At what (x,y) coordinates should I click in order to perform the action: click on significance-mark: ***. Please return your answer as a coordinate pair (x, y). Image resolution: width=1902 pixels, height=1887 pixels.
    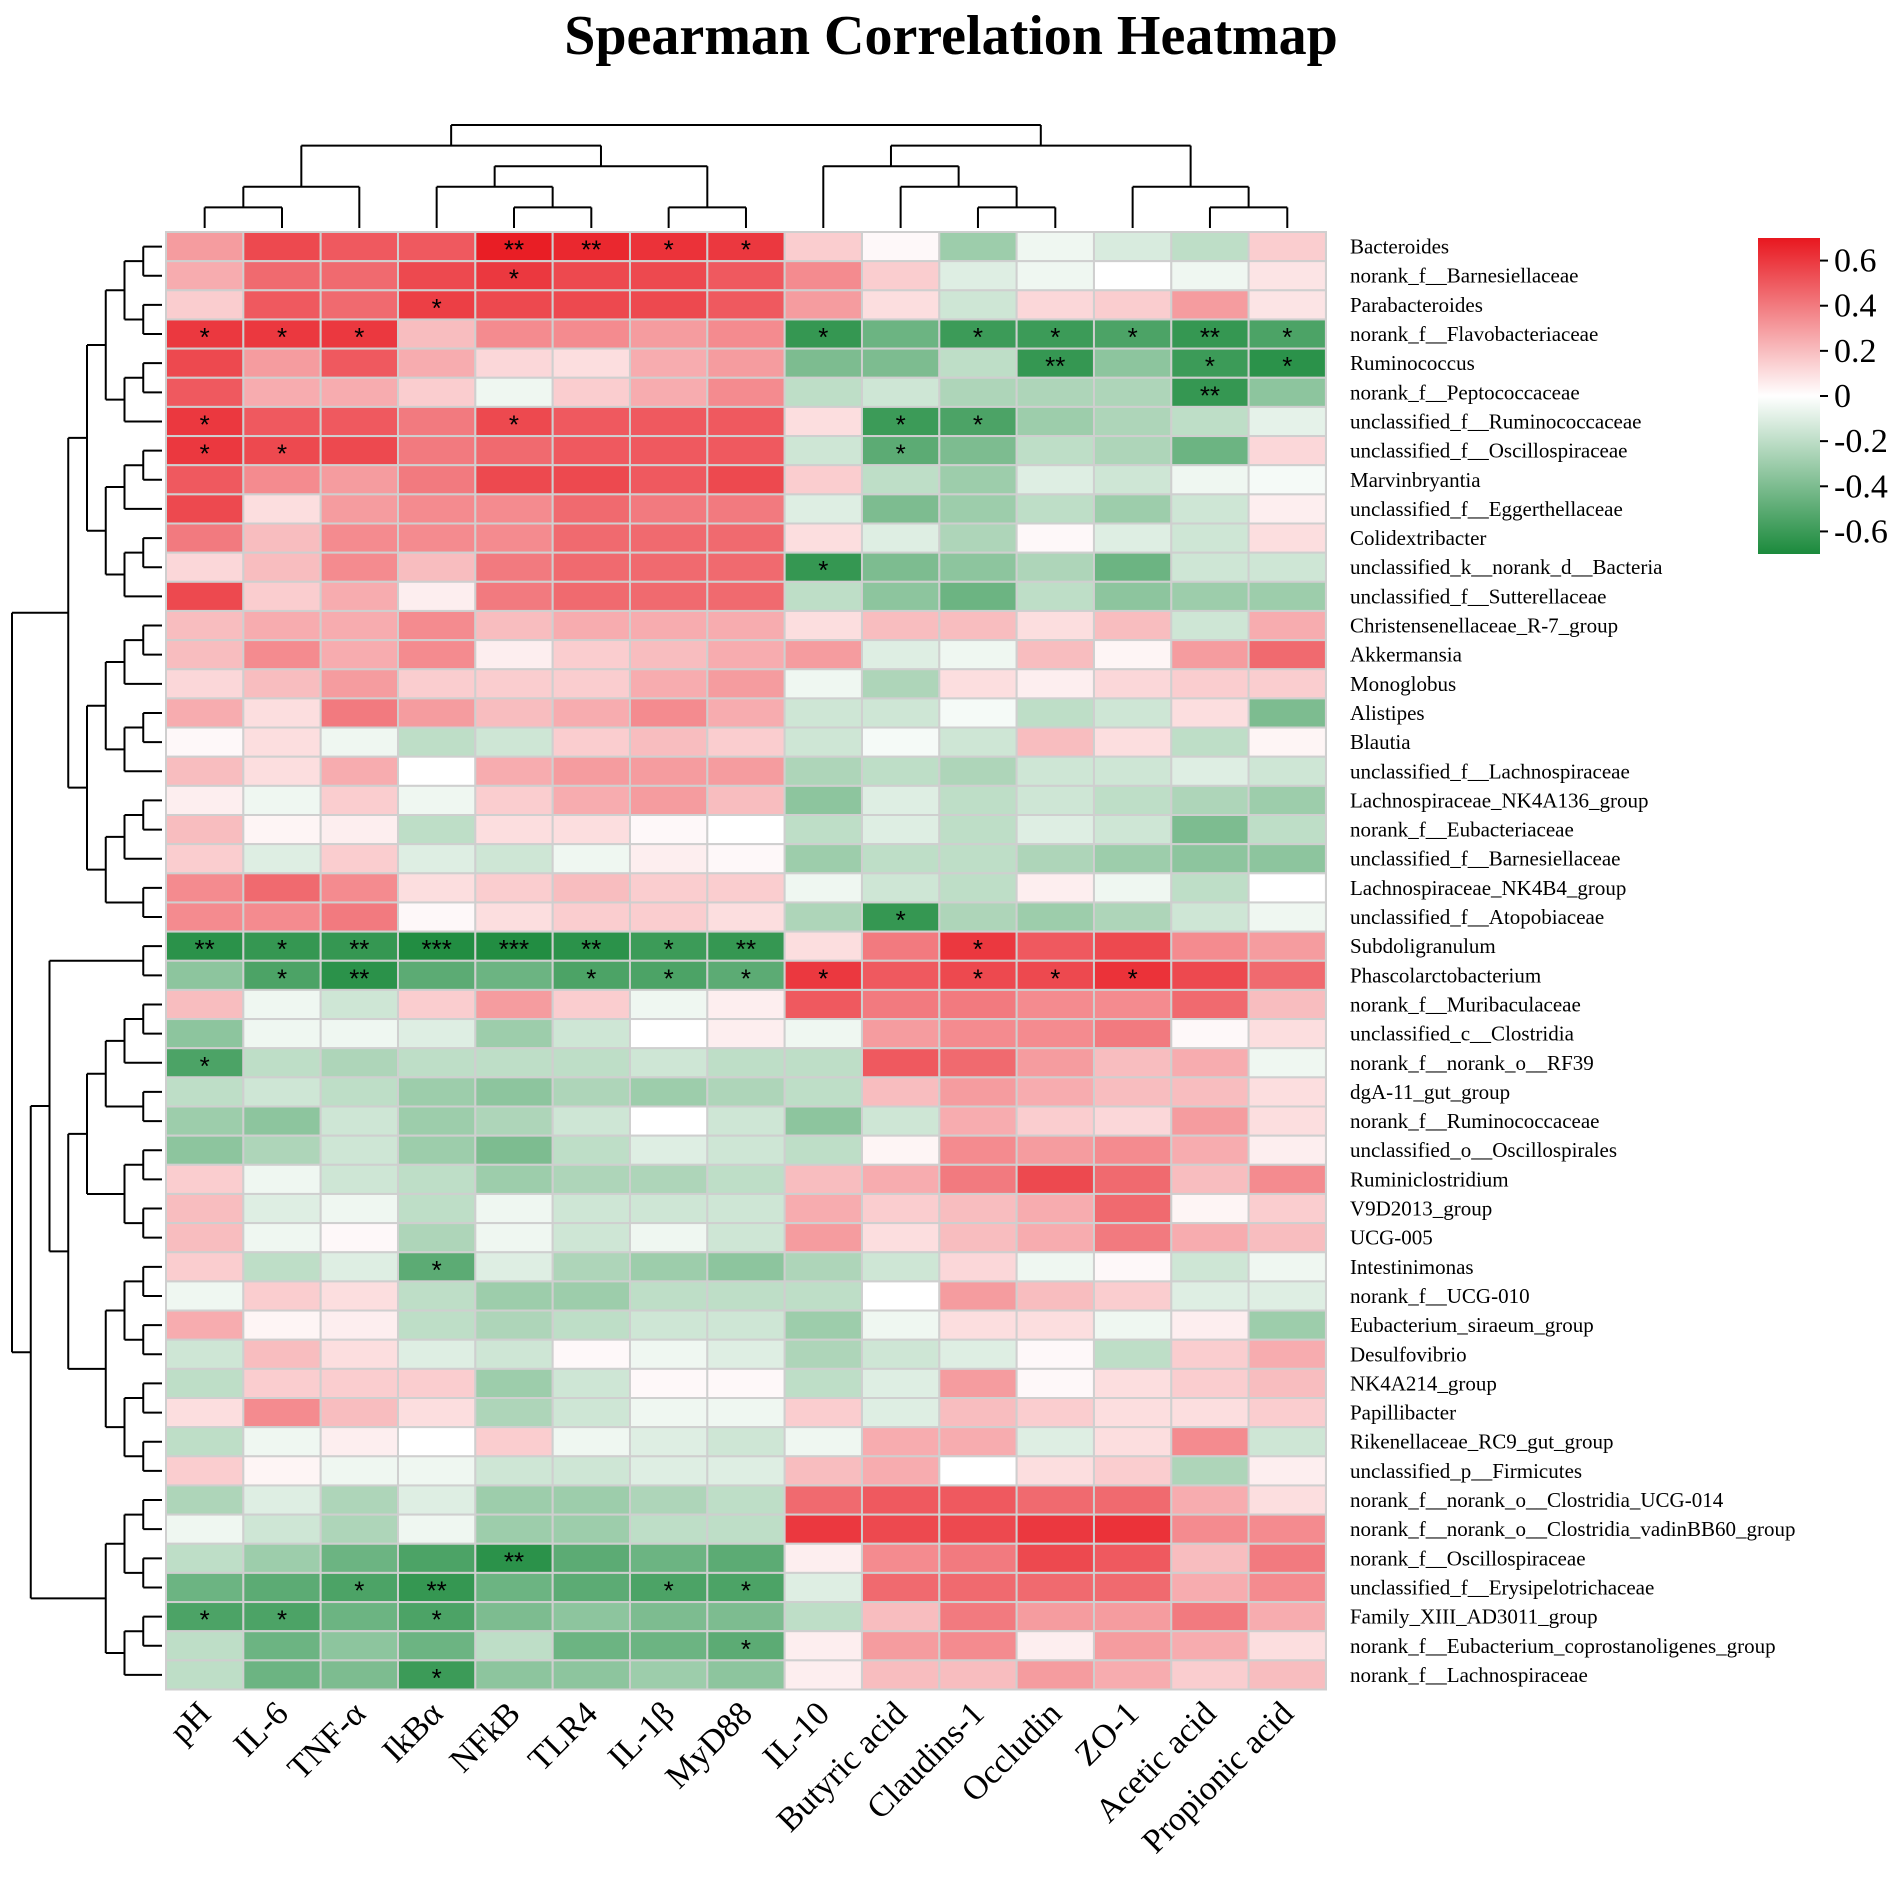
    Looking at the image, I should click on (436, 949).